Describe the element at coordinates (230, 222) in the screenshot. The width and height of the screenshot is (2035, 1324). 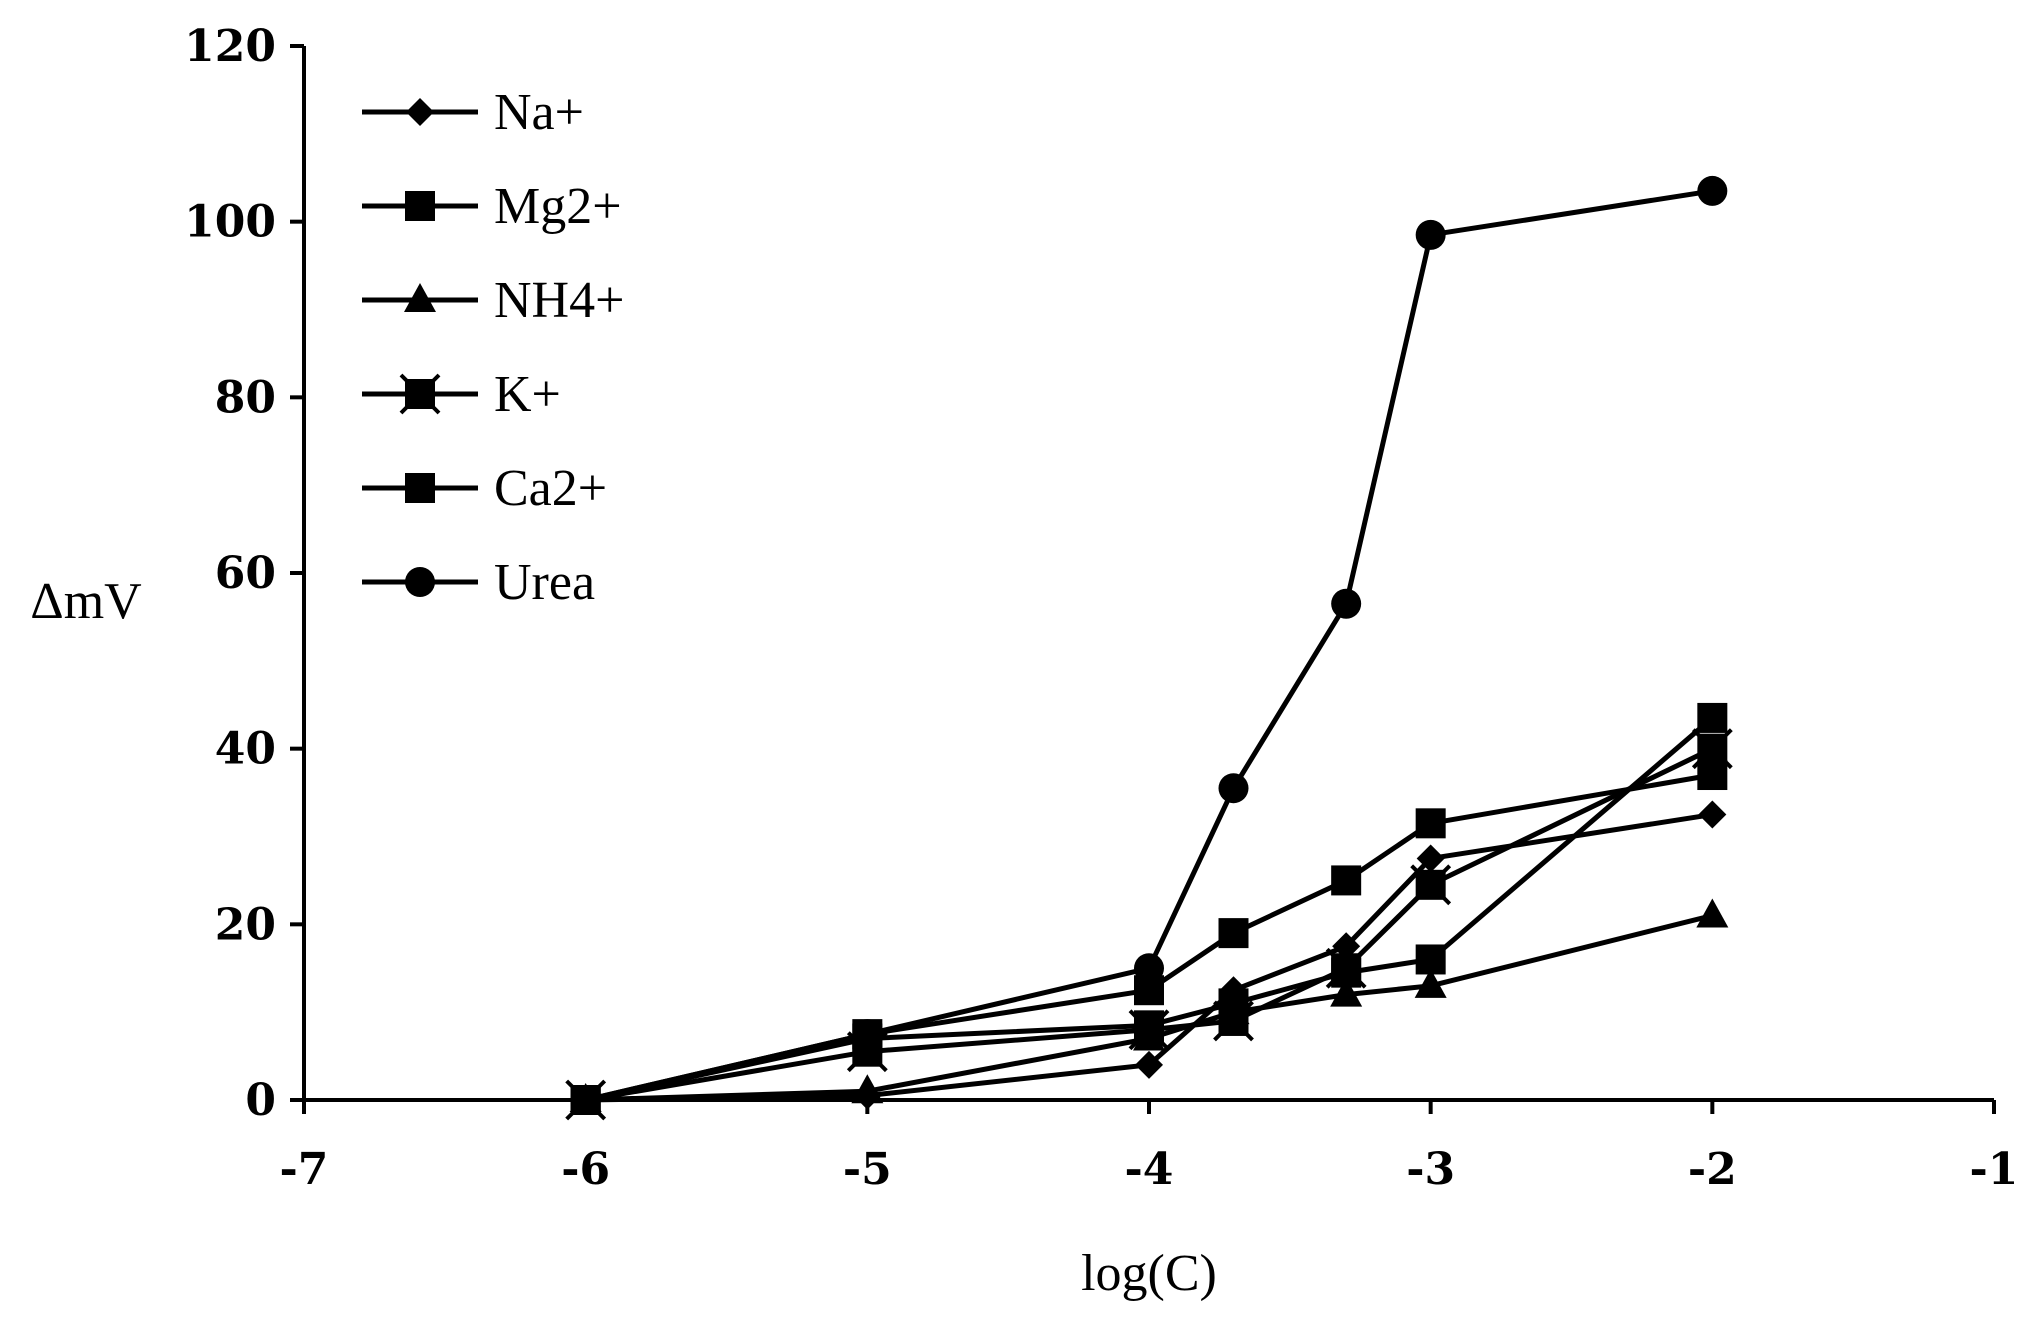
I see `y-tick-label: 100` at that location.